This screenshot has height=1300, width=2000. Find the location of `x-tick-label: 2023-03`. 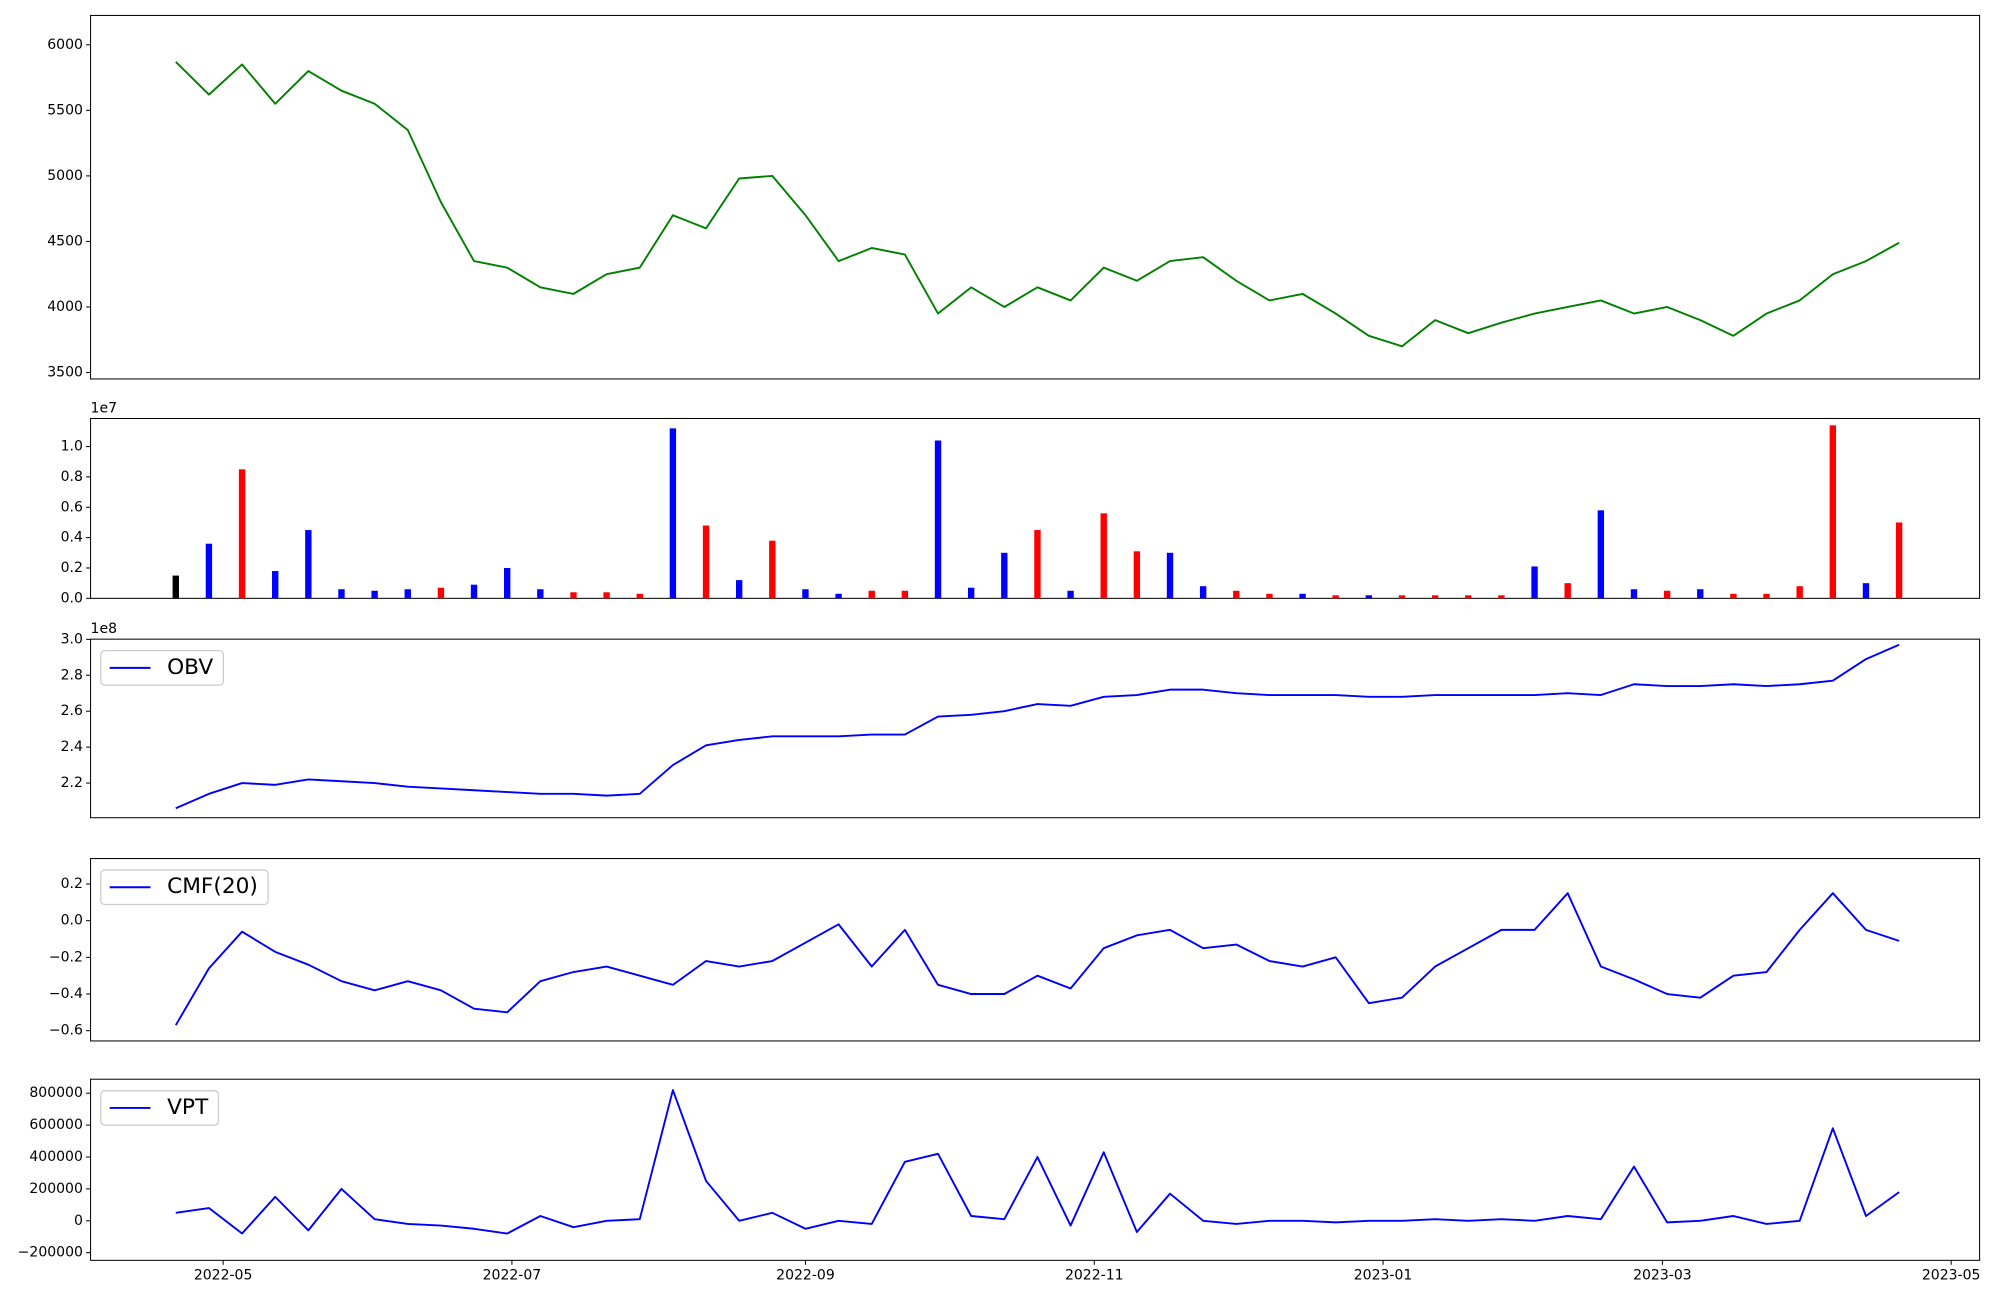

x-tick-label: 2023-03 is located at coordinates (1662, 1276).